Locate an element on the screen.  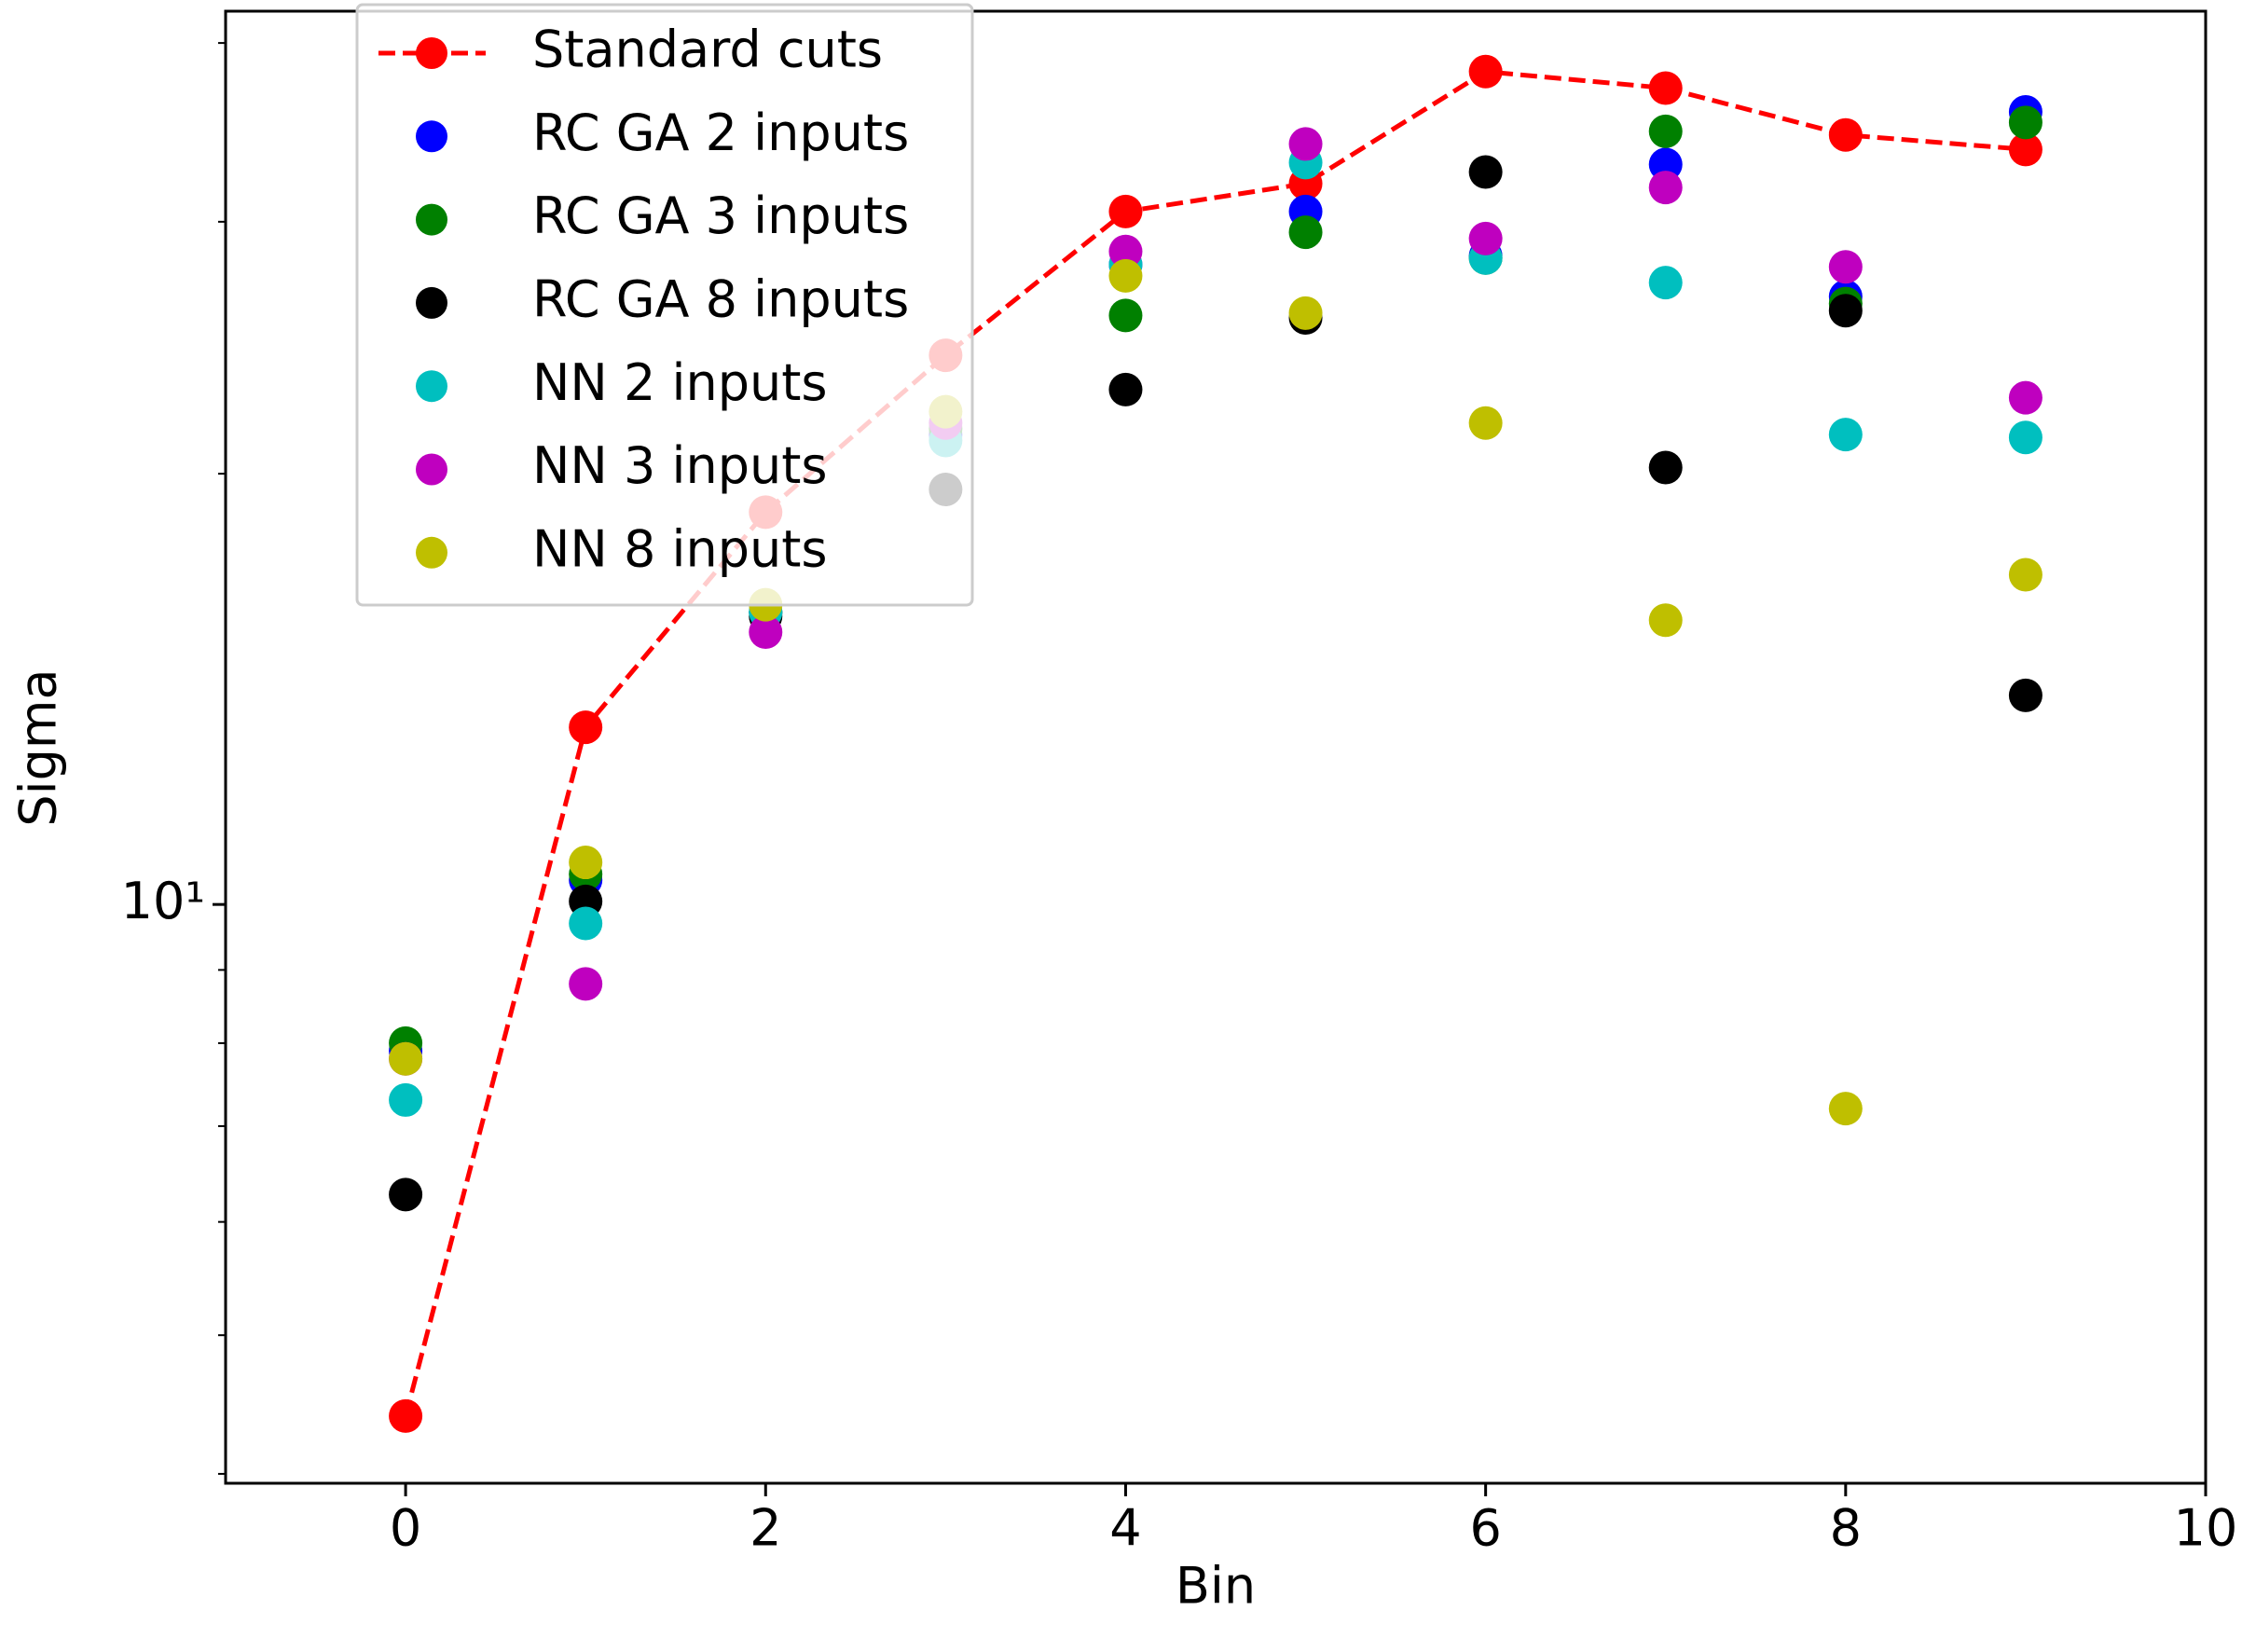
y-tick-label: 10¹ is located at coordinates (163, 901).